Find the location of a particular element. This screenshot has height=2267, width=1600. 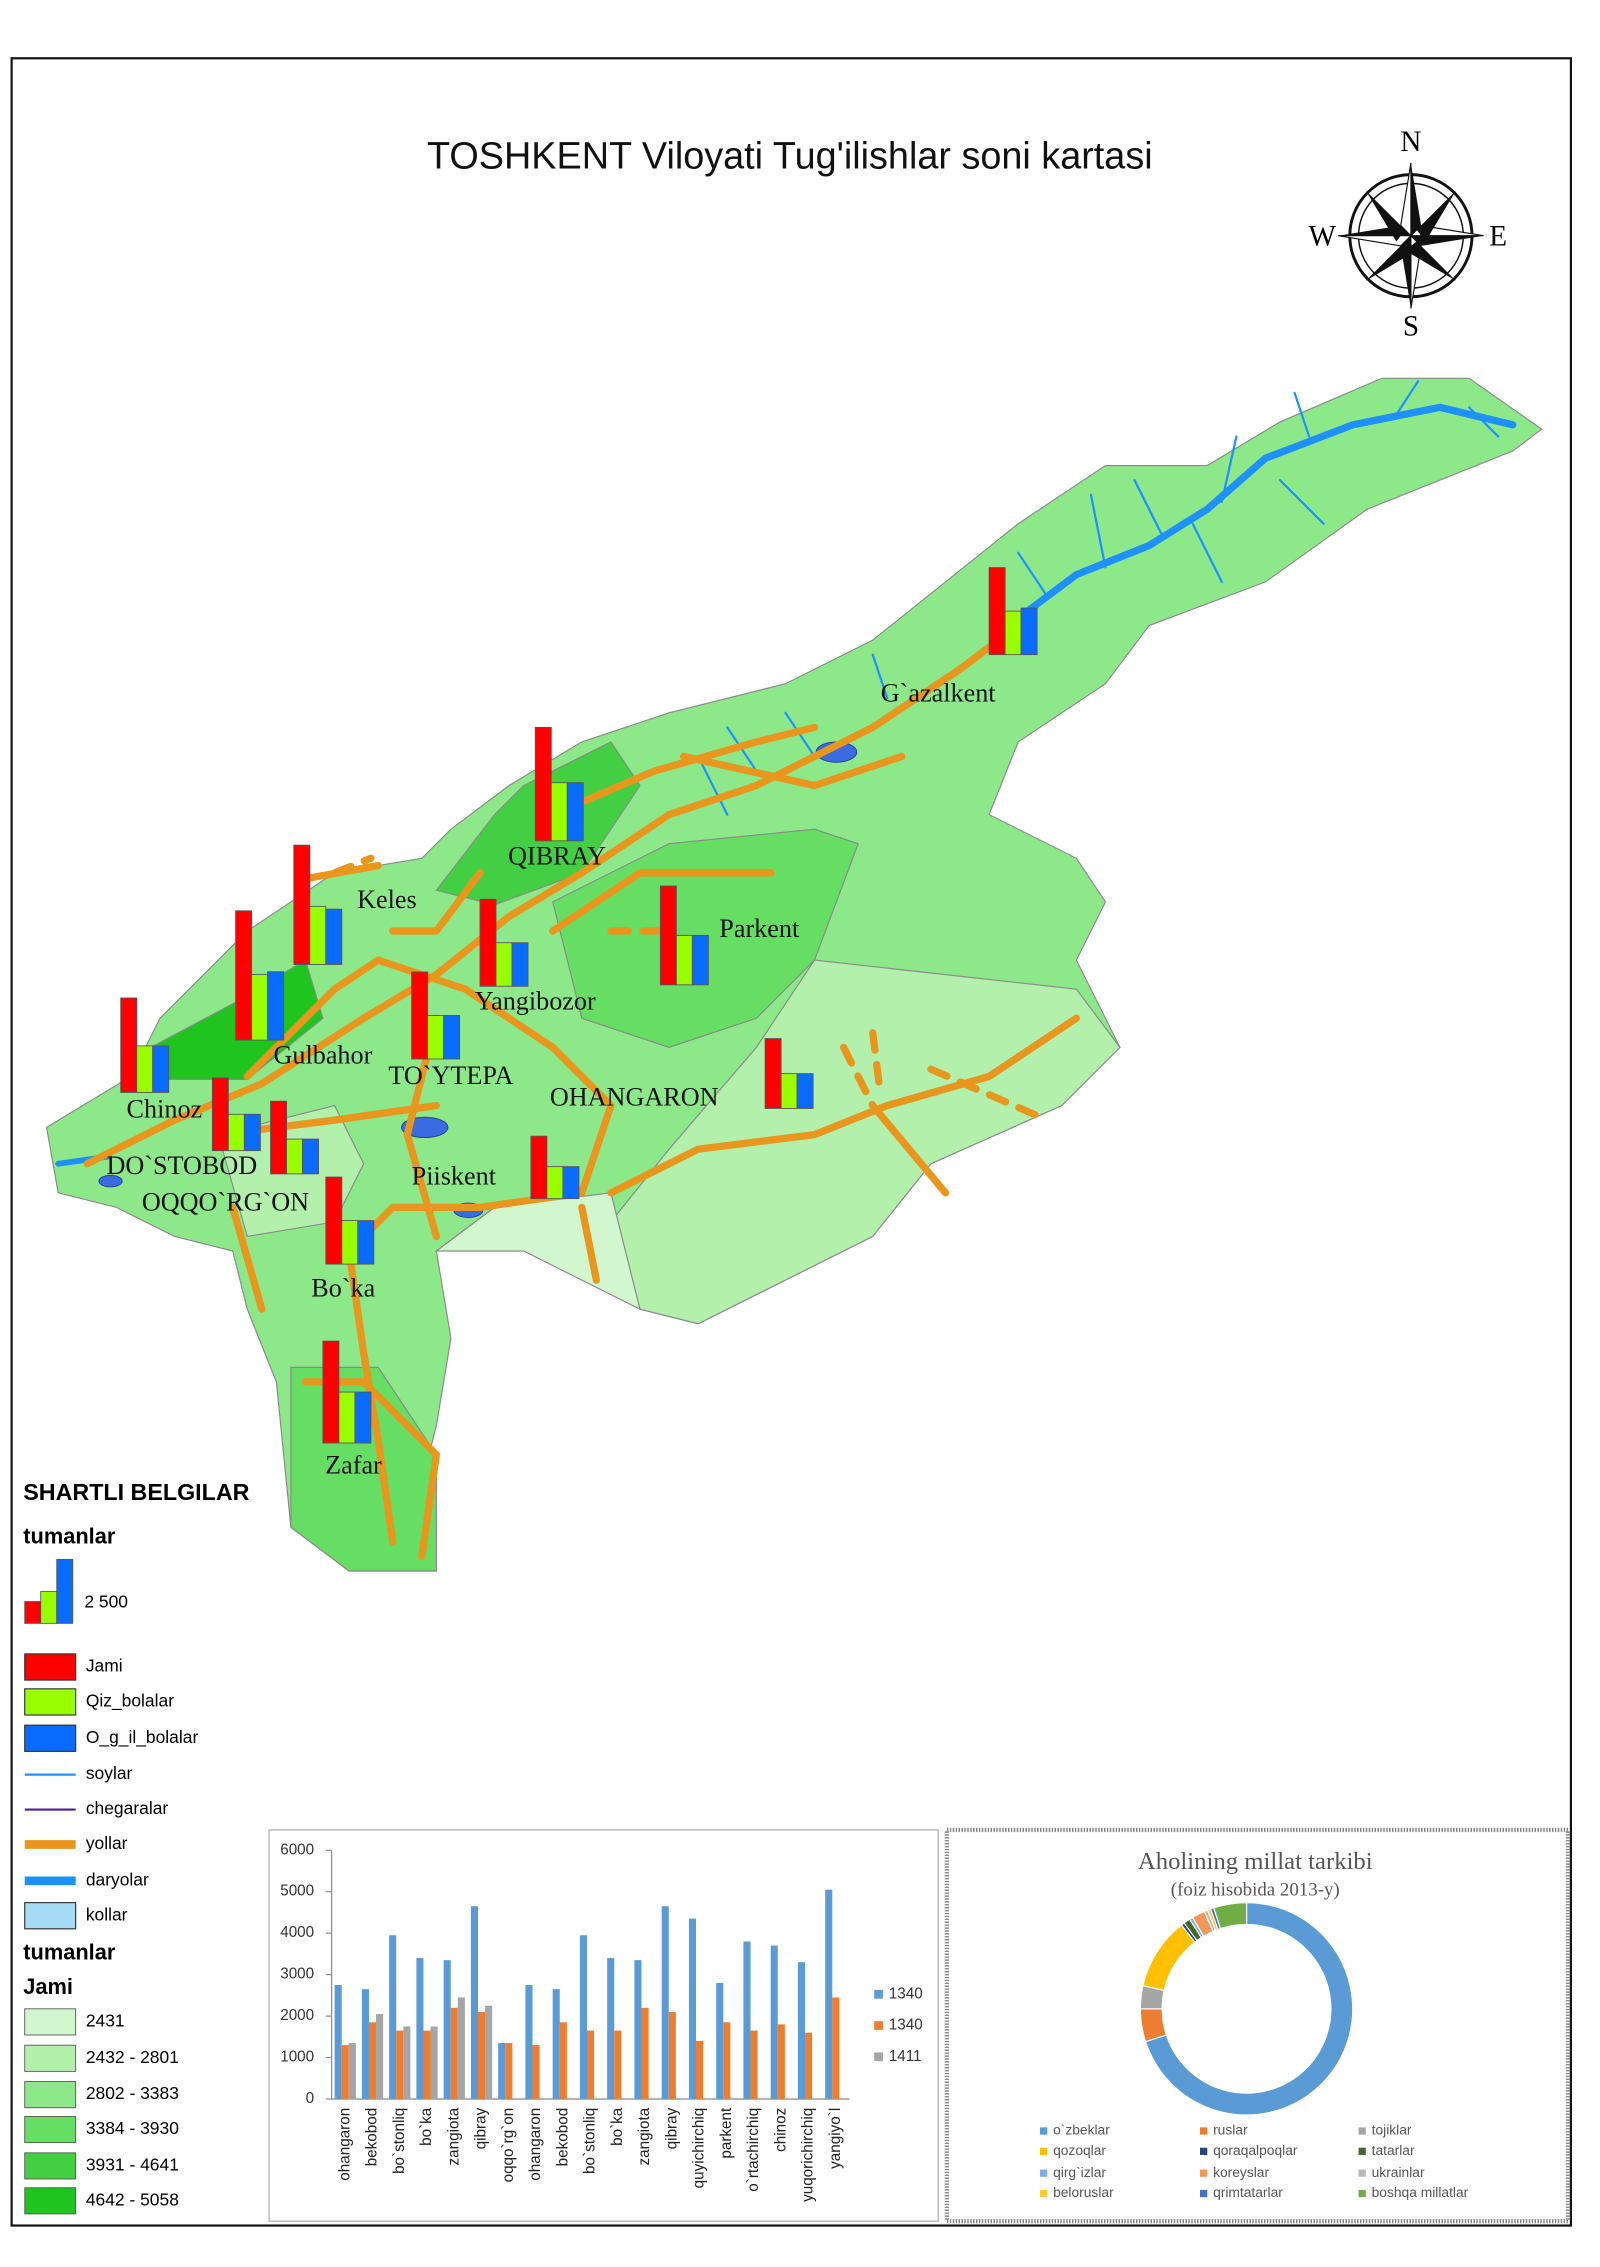

legend-label: O_g_il_bolalar is located at coordinates (142, 1737).